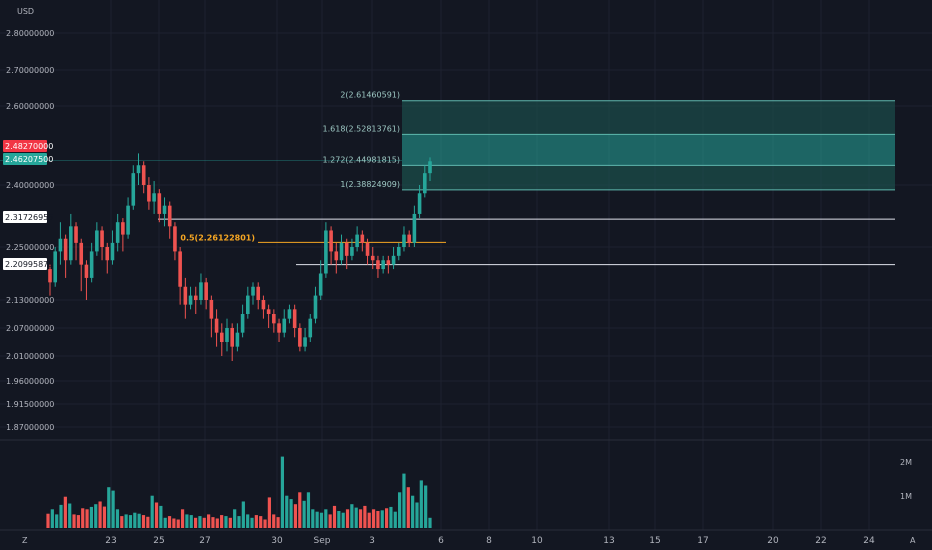  What do you see at coordinates (322, 541) in the screenshot?
I see `time-tick-label: Sep` at bounding box center [322, 541].